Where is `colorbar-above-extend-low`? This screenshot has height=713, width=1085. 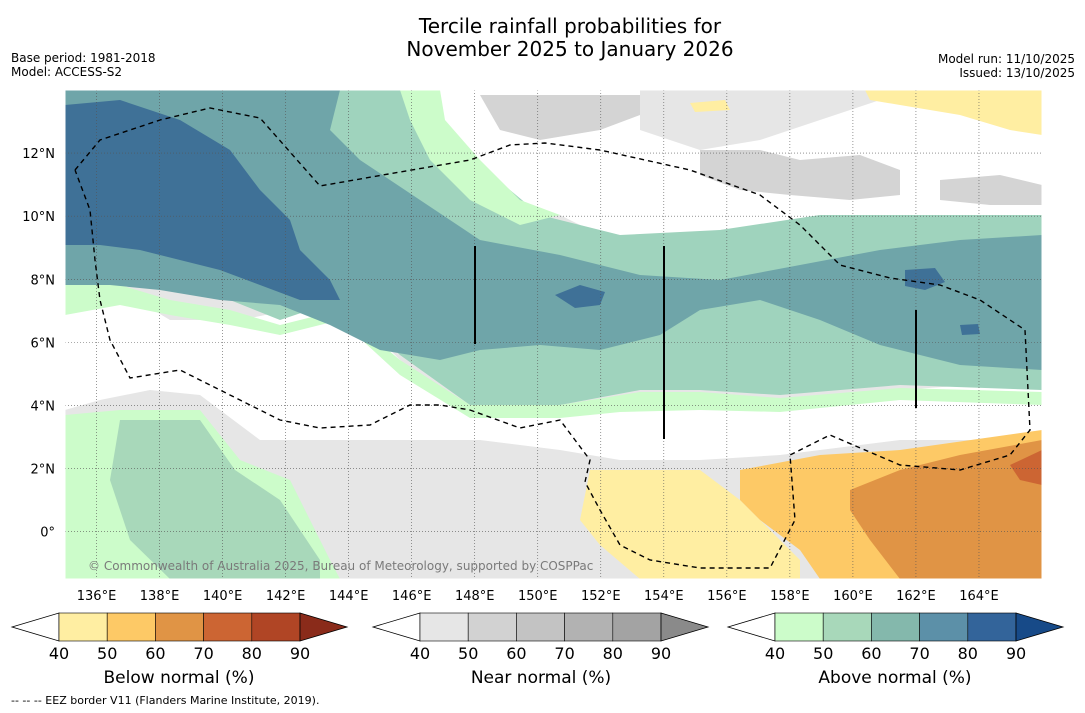
colorbar-above-extend-low is located at coordinates (751, 627).